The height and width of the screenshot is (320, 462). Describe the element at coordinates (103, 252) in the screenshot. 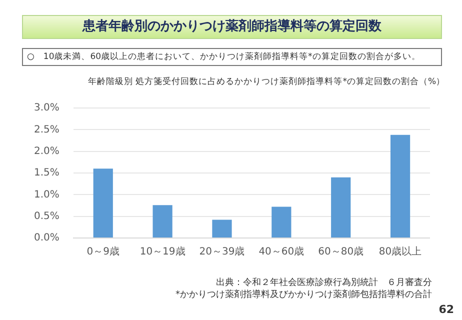

I see `x-tick-label: 0～9歳` at that location.